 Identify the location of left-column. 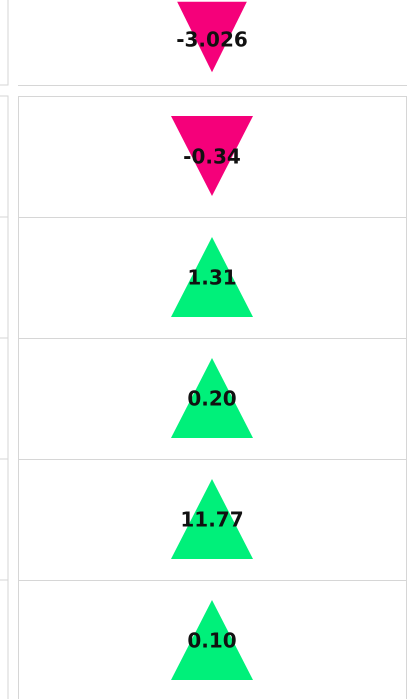
(4, 349).